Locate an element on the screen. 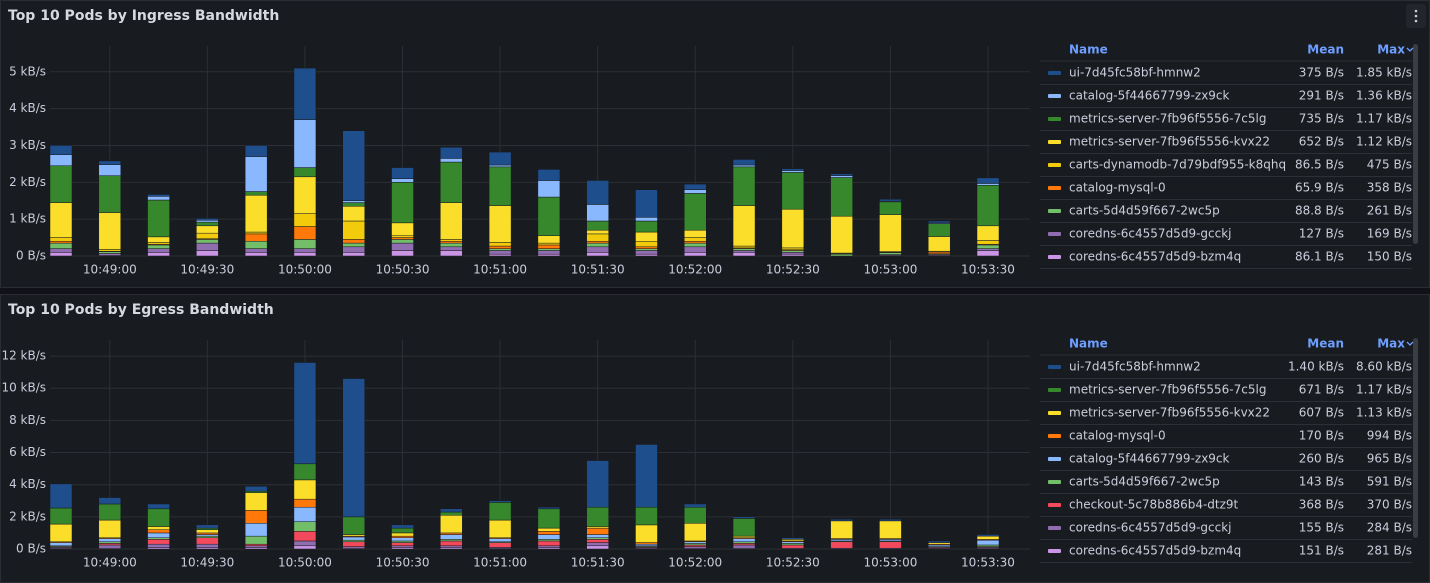  y-tick-label: 3 kB/s is located at coordinates (27, 145).